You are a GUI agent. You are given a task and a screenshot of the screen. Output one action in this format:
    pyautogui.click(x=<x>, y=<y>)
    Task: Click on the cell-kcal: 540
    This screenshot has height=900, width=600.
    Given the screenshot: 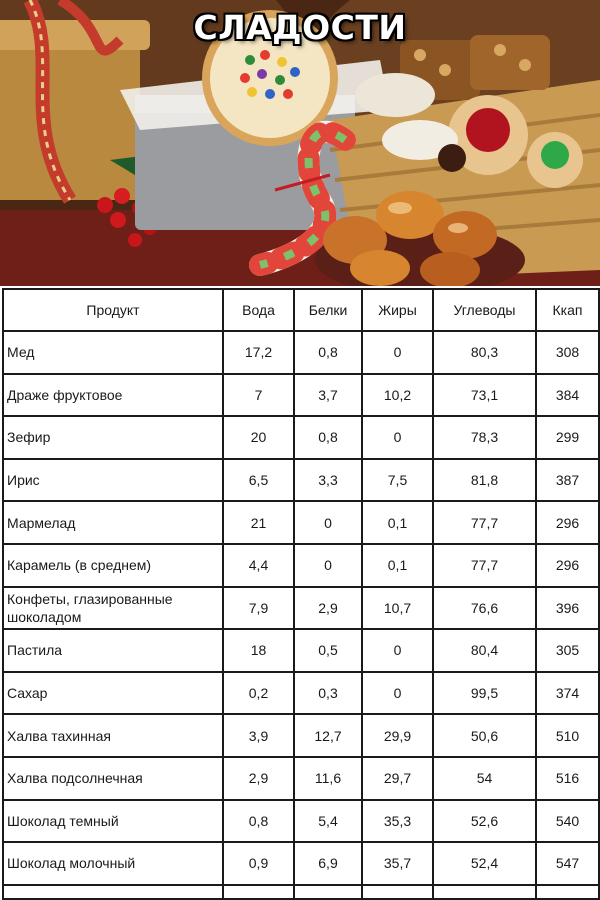 What is the action you would take?
    pyautogui.click(x=567, y=821)
    